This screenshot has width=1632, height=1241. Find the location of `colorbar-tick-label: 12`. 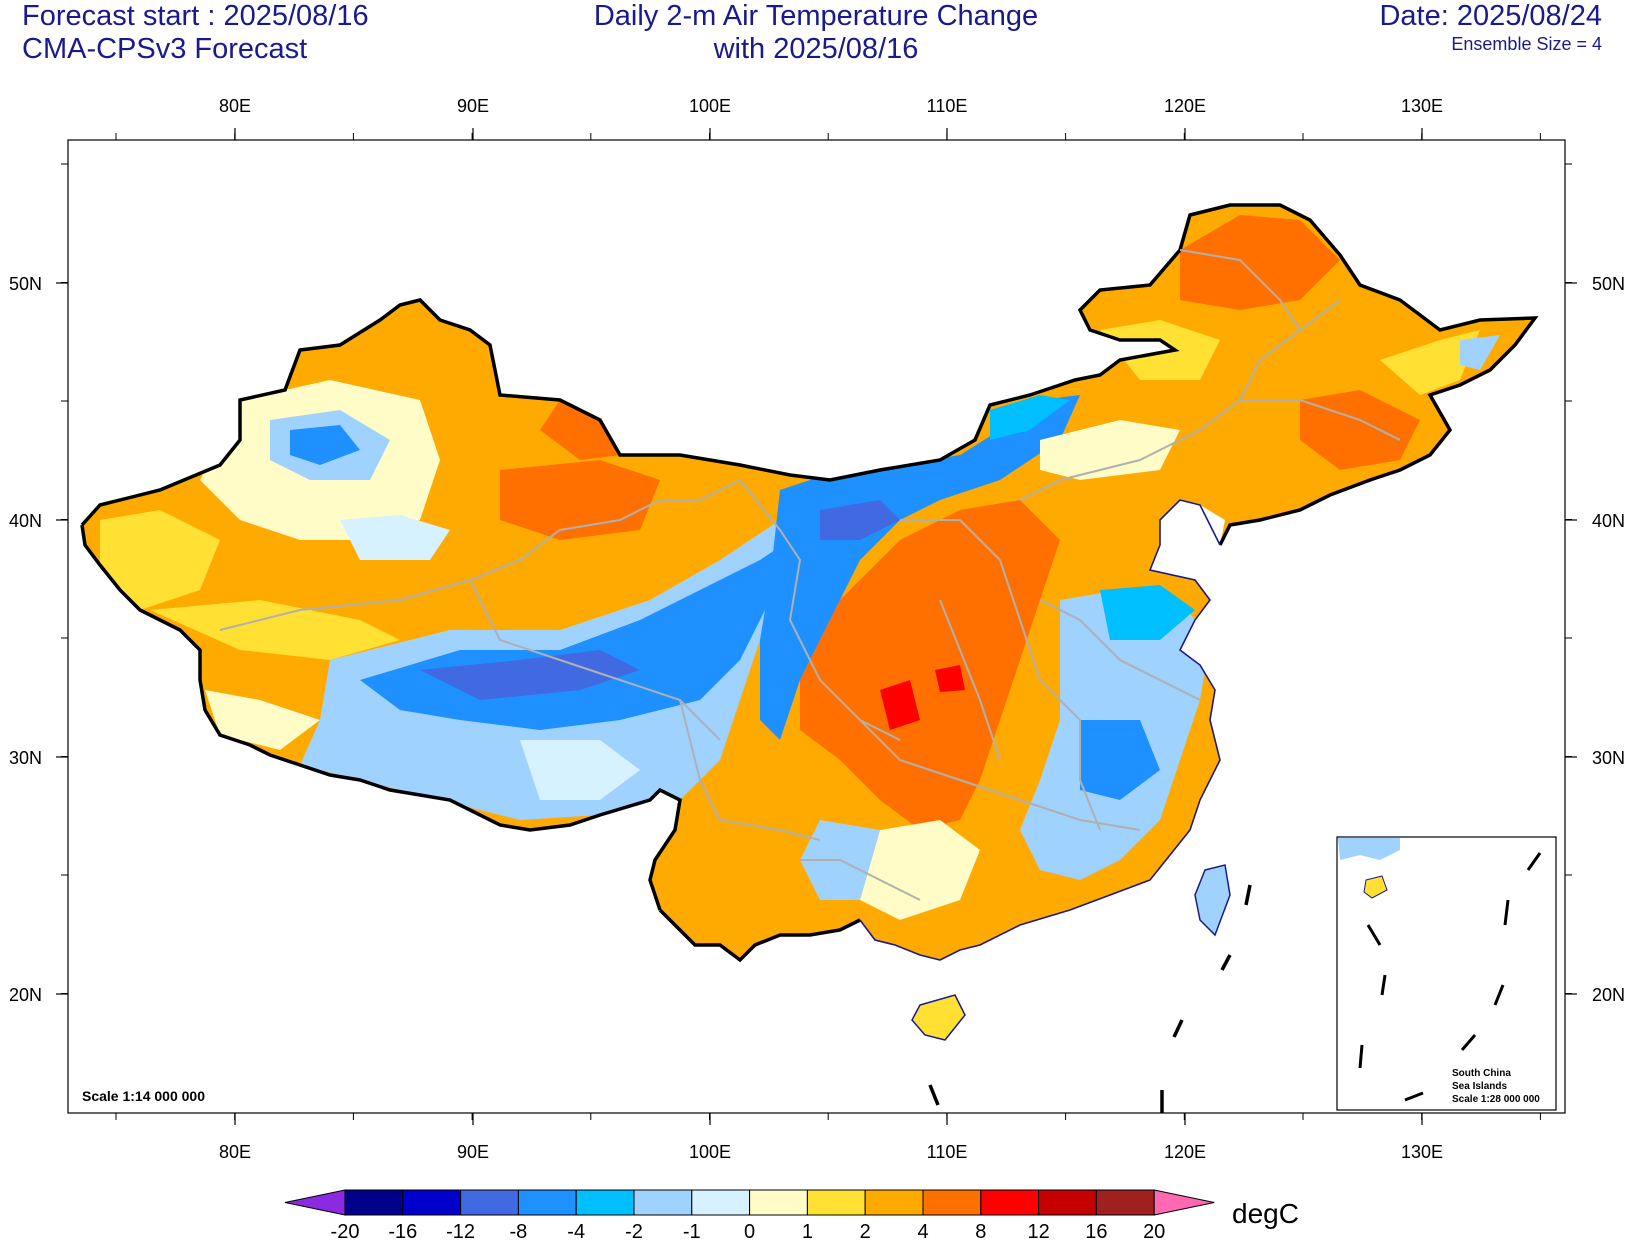

colorbar-tick-label: 12 is located at coordinates (1038, 1231).